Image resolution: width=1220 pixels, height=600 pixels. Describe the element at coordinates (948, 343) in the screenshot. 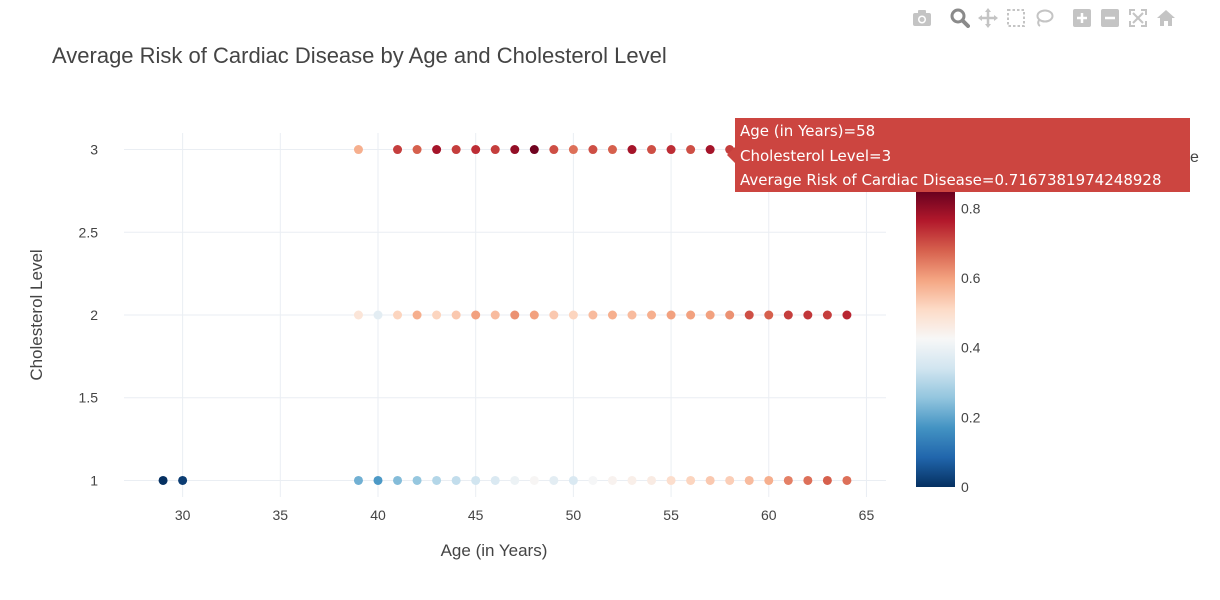

I see `colorbar: 0 0.2 0.4 0.6 0.8` at that location.